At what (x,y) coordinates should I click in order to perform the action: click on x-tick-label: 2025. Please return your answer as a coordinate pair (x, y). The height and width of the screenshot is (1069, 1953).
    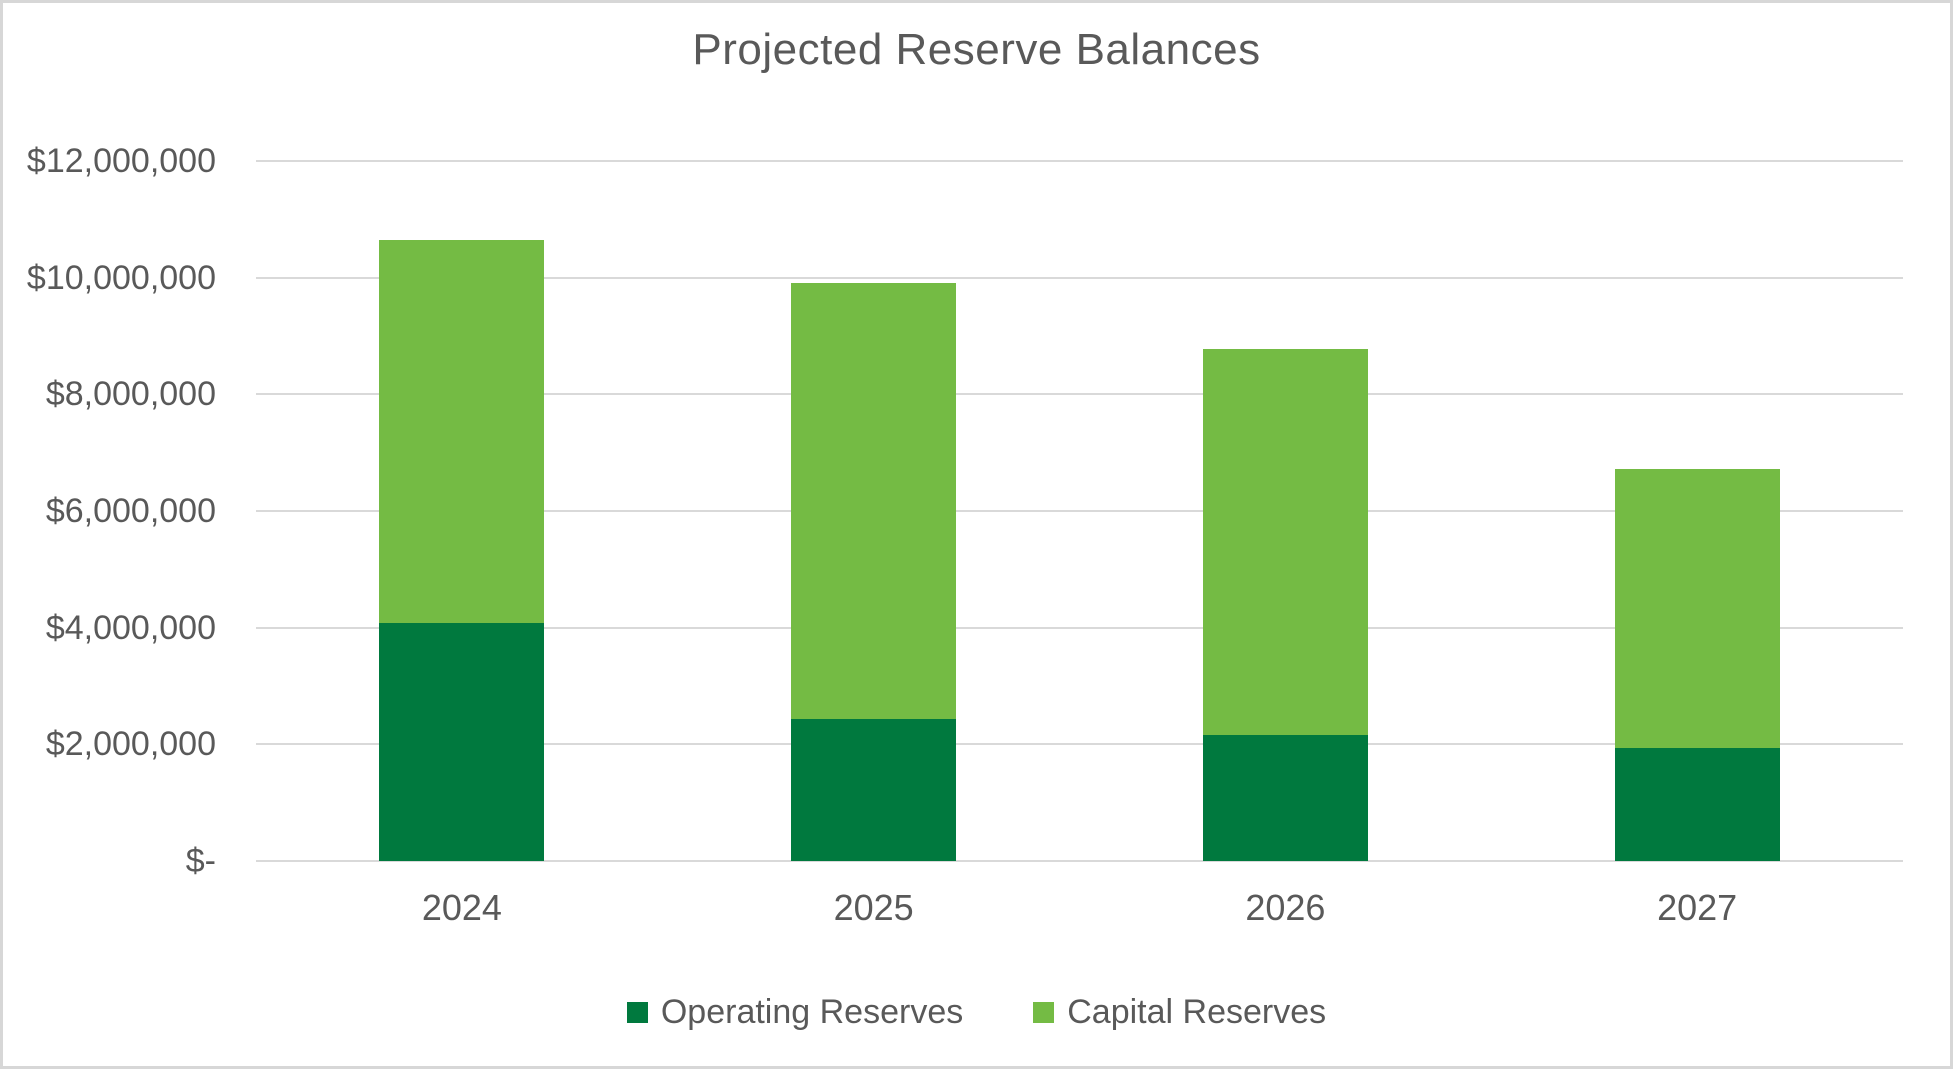
    Looking at the image, I should click on (873, 907).